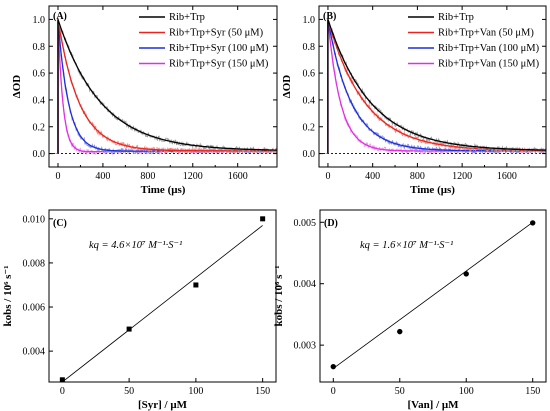 This screenshot has width=550, height=411. I want to click on legend-entry: Rib+Trp+Van (100 μM), so click(489, 48).